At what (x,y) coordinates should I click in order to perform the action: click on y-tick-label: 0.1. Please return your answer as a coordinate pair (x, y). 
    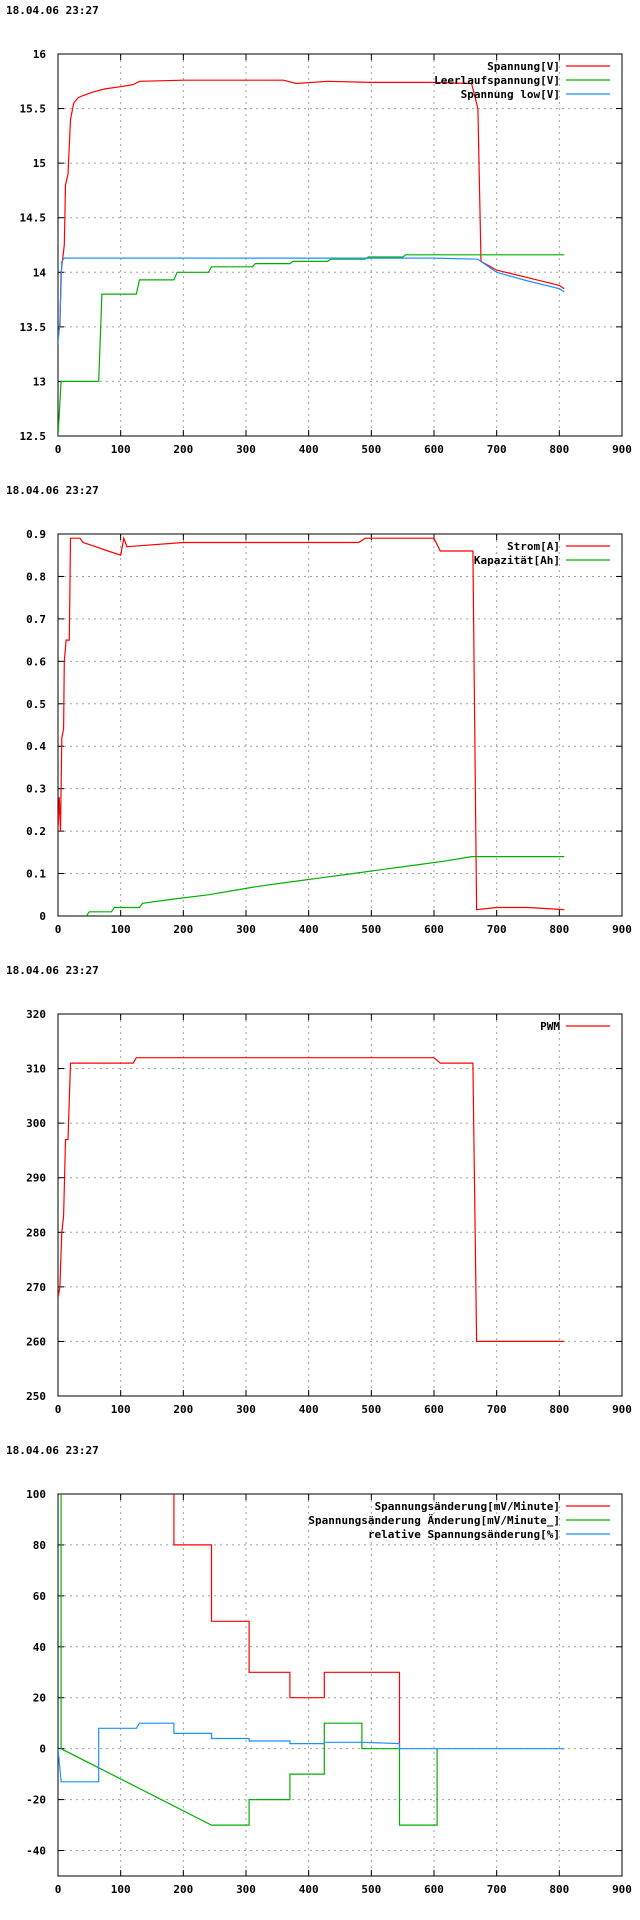
    Looking at the image, I should click on (36, 874).